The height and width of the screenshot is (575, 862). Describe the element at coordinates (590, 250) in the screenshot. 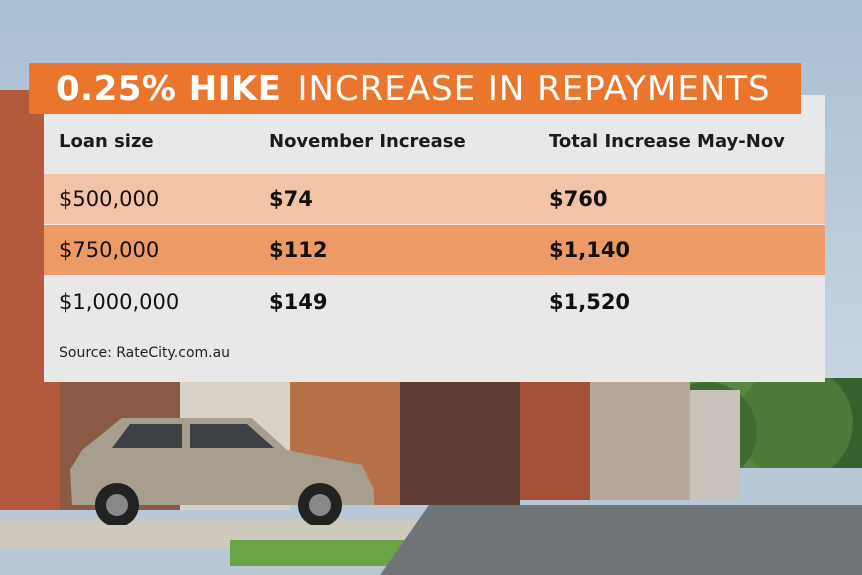

I see `total-increase-cell: $1,140` at that location.